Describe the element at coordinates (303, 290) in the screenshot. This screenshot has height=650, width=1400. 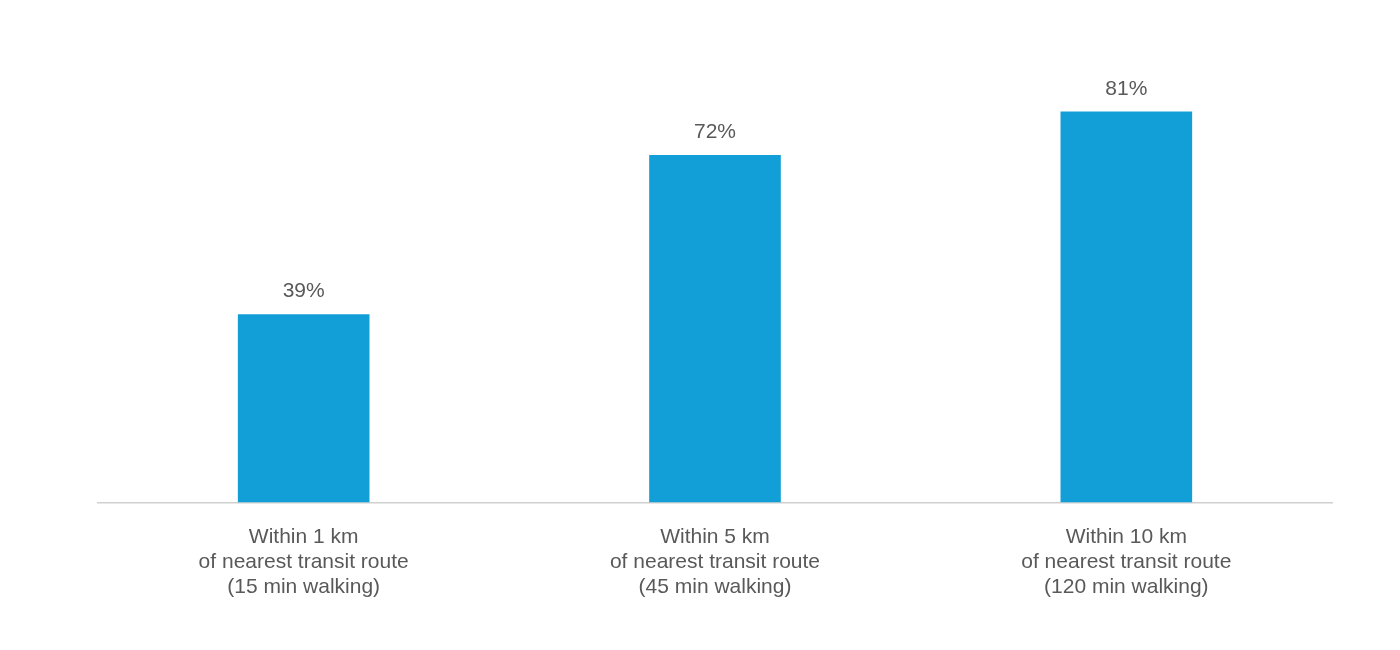
I see `data-label: 39%` at that location.